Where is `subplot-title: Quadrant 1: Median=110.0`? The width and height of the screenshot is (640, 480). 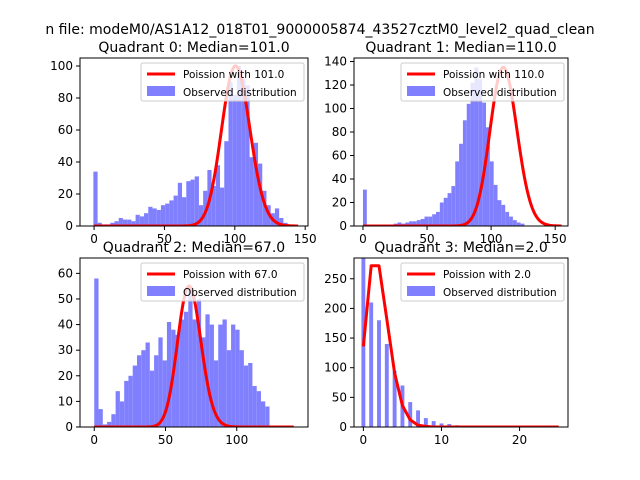 subplot-title: Quadrant 1: Median=110.0 is located at coordinates (460, 48).